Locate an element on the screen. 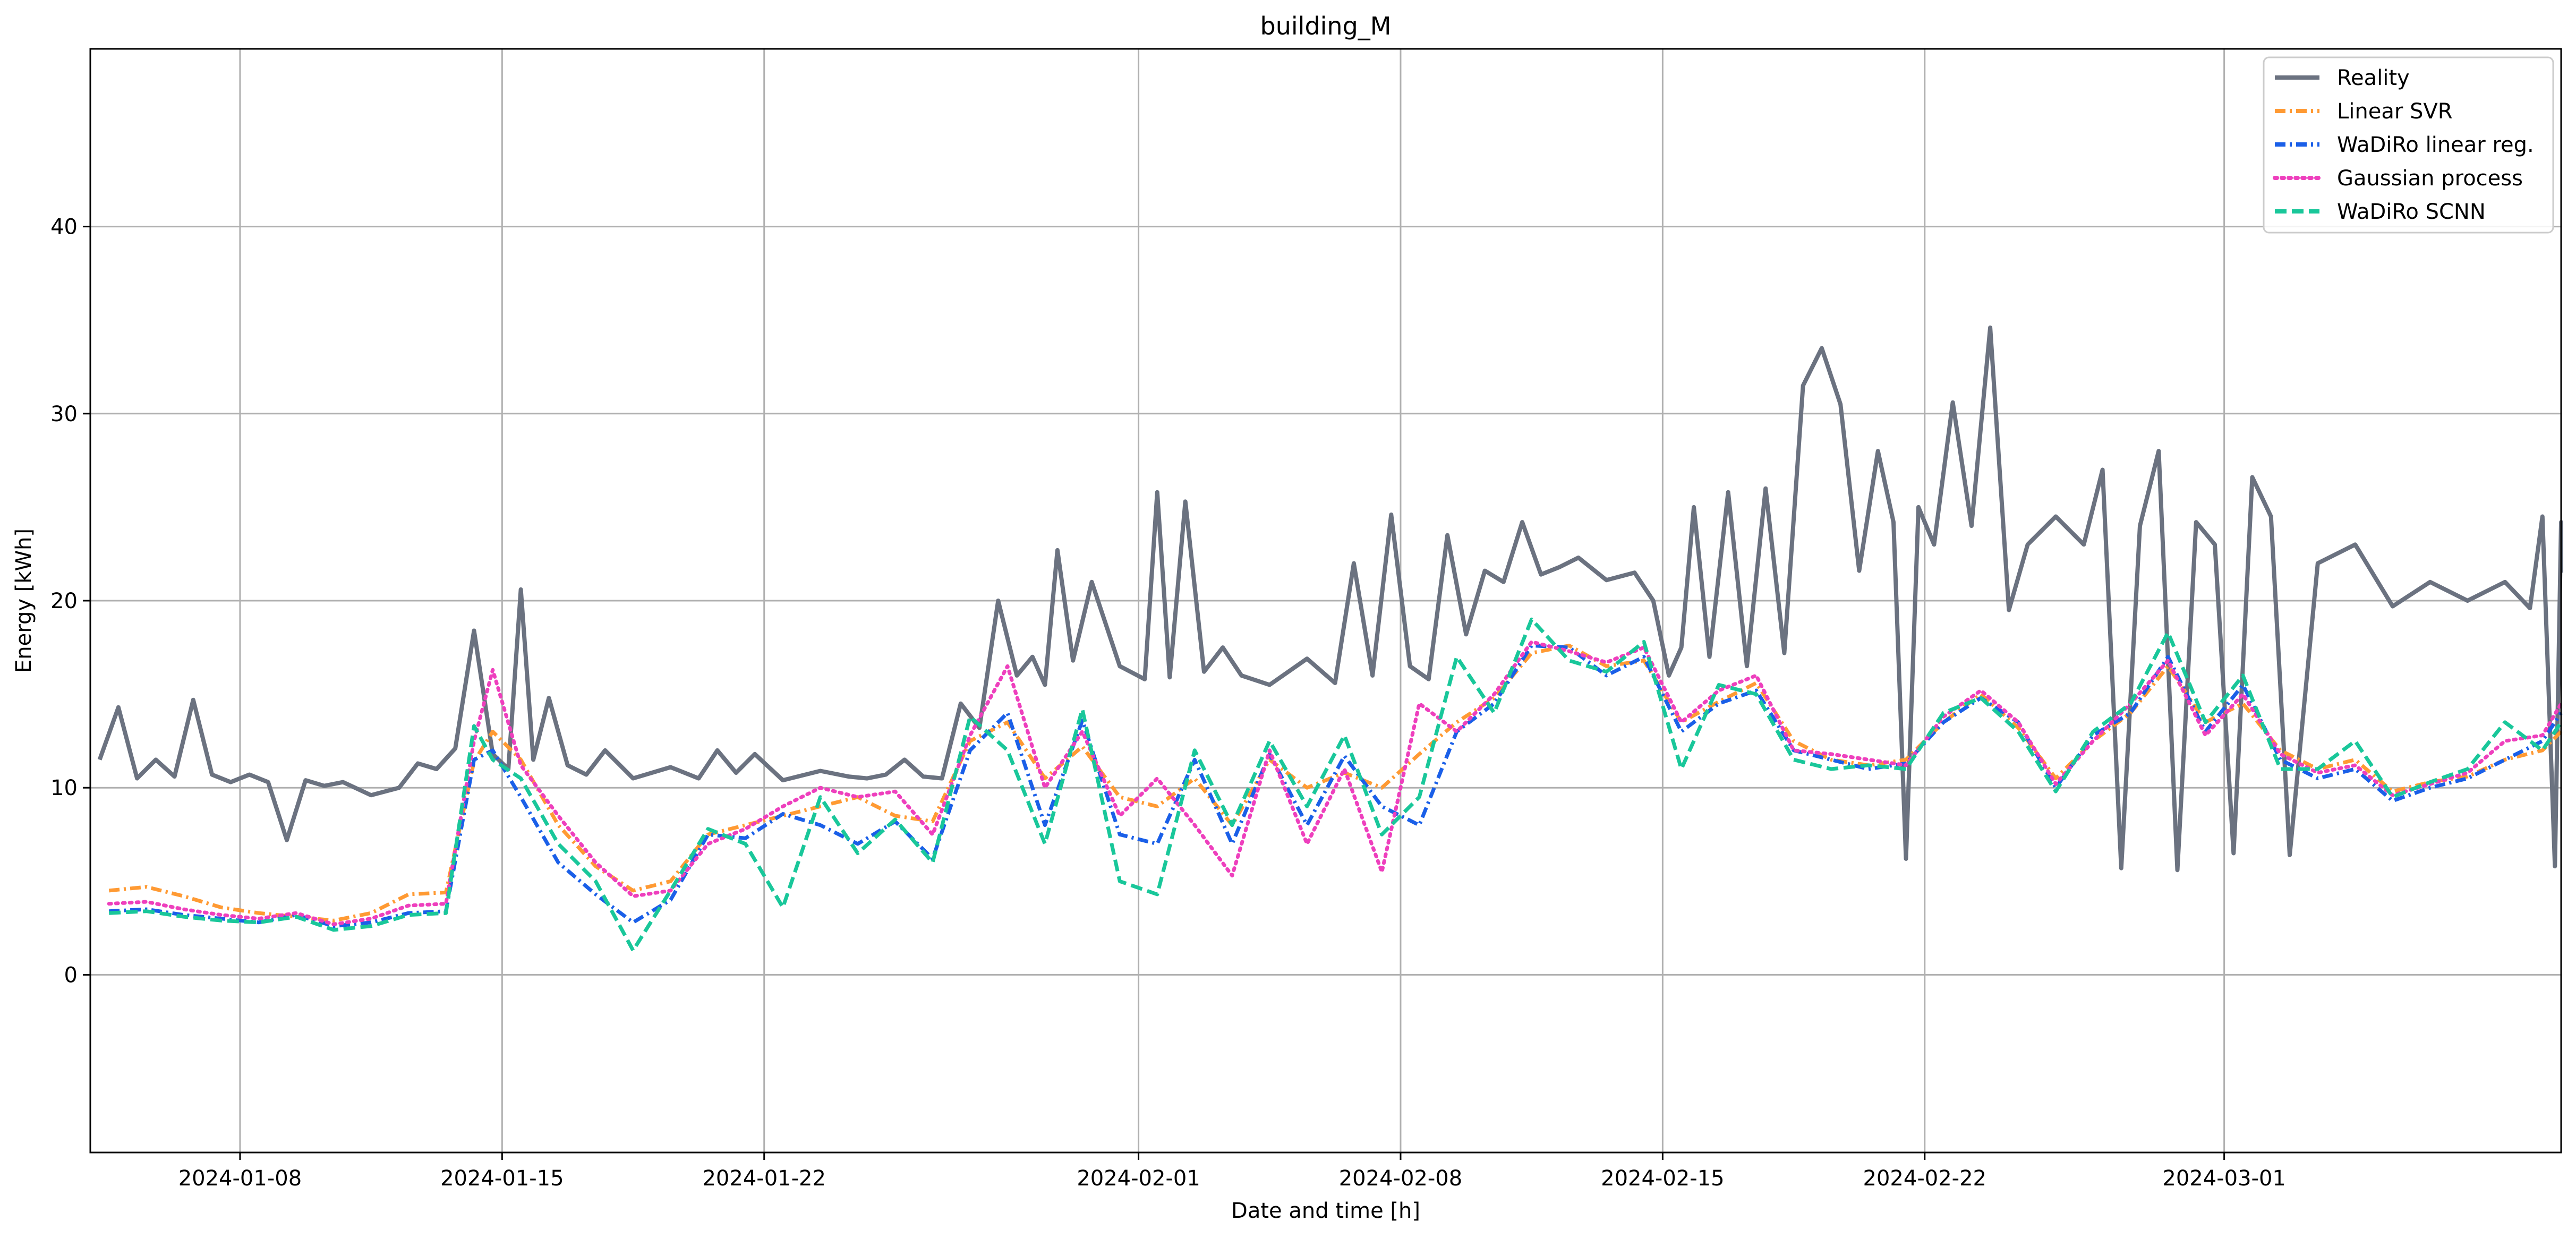  x-tick-label: 2024-02-15 is located at coordinates (1663, 1179).